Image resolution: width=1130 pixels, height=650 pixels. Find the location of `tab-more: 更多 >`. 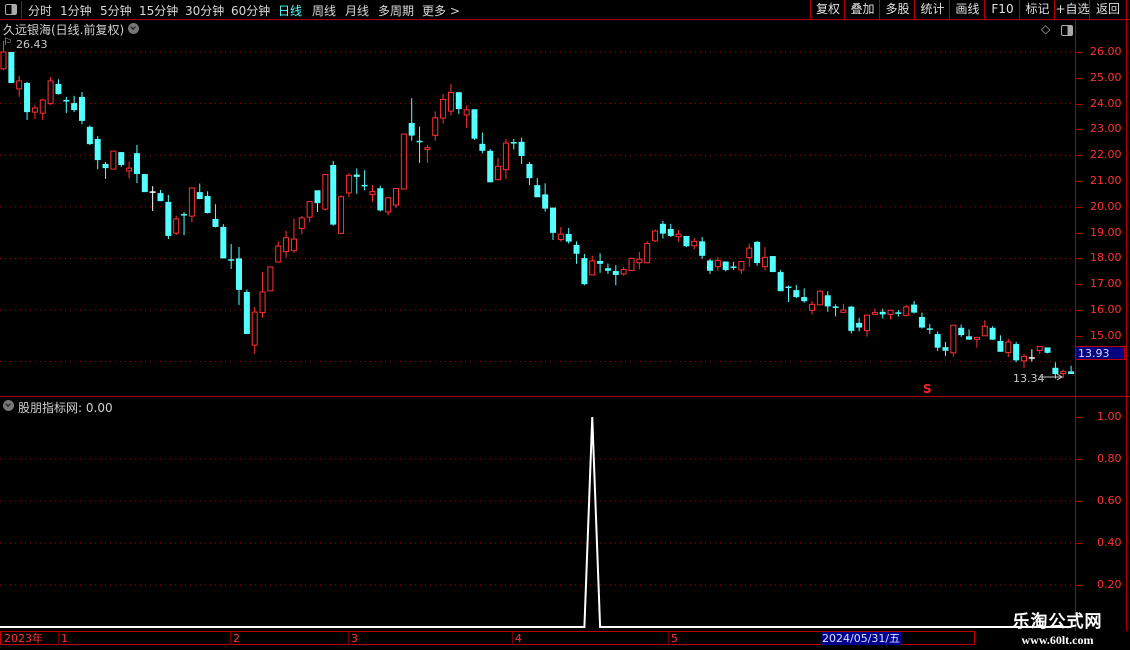

tab-more: 更多 > is located at coordinates (441, 11).